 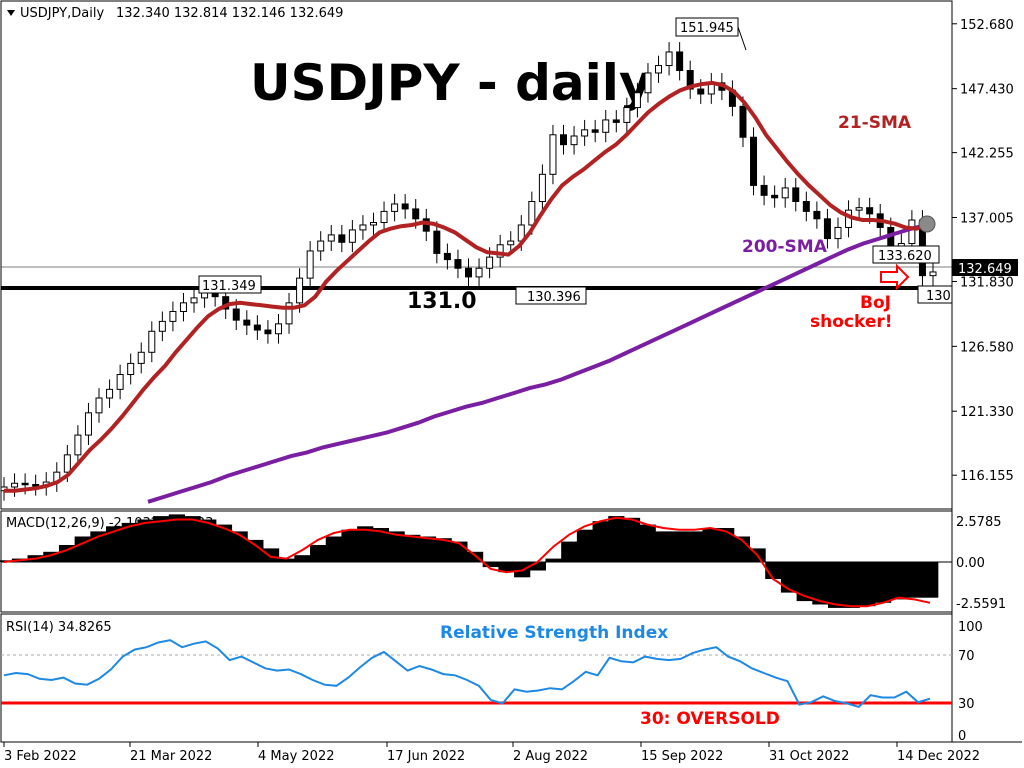 What do you see at coordinates (467, 674) in the screenshot?
I see `rsi-line` at bounding box center [467, 674].